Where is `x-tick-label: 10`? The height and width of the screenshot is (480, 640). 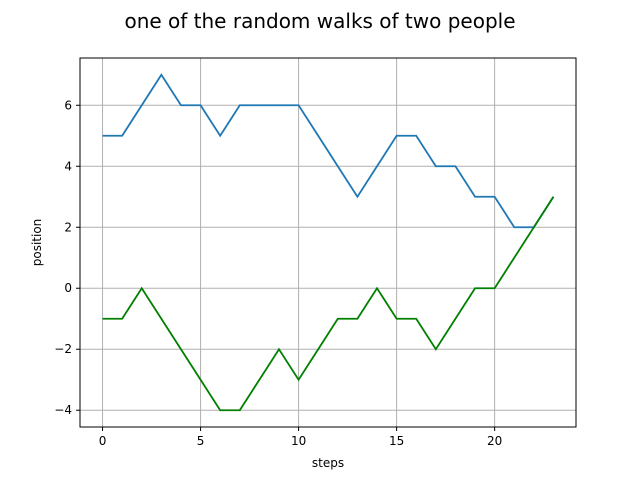 x-tick-label: 10 is located at coordinates (298, 441).